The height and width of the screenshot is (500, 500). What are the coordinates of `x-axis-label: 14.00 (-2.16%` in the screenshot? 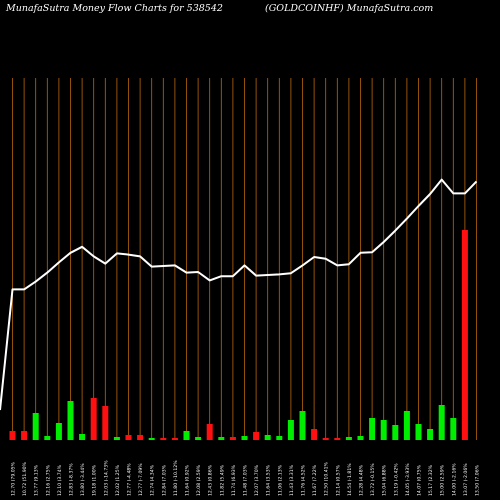 It's located at (454, 479).